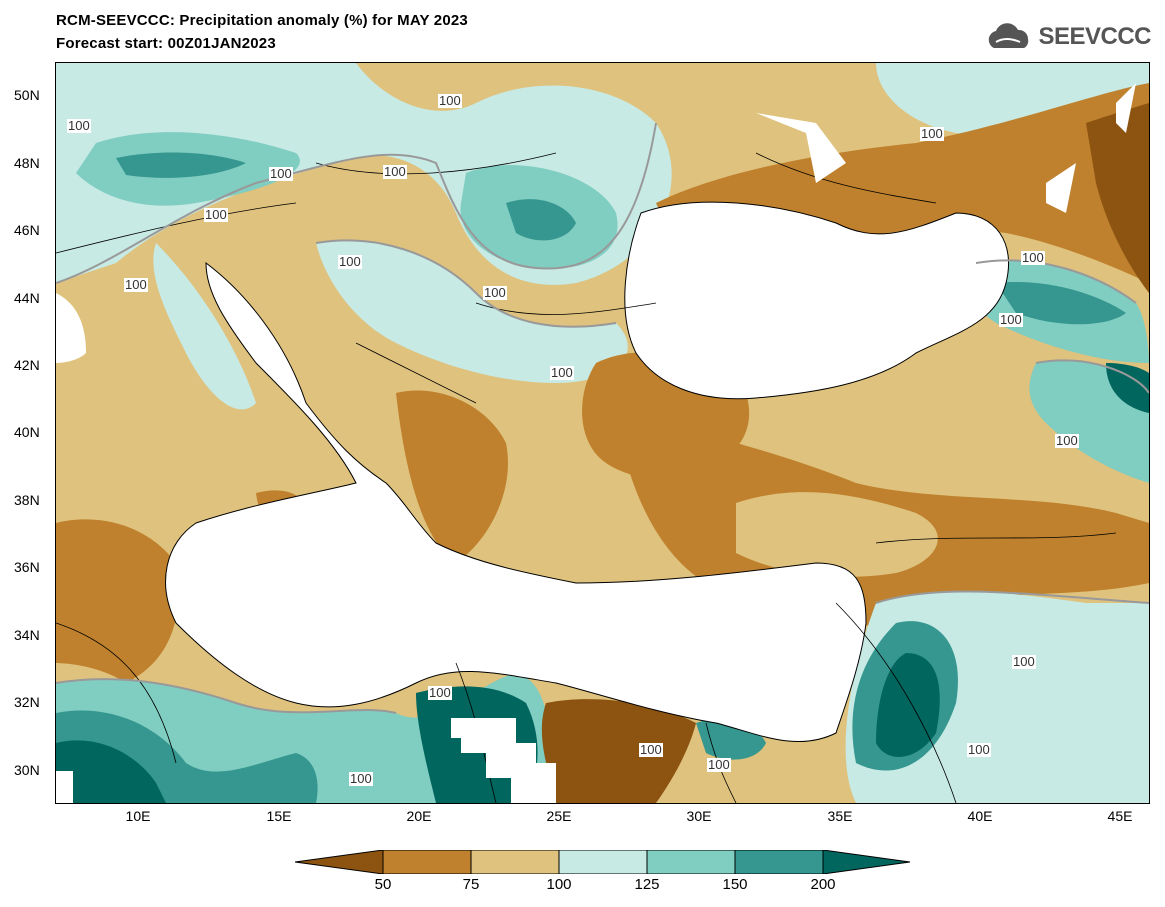  Describe the element at coordinates (699, 816) in the screenshot. I see `lon-label-30e: 30E` at that location.